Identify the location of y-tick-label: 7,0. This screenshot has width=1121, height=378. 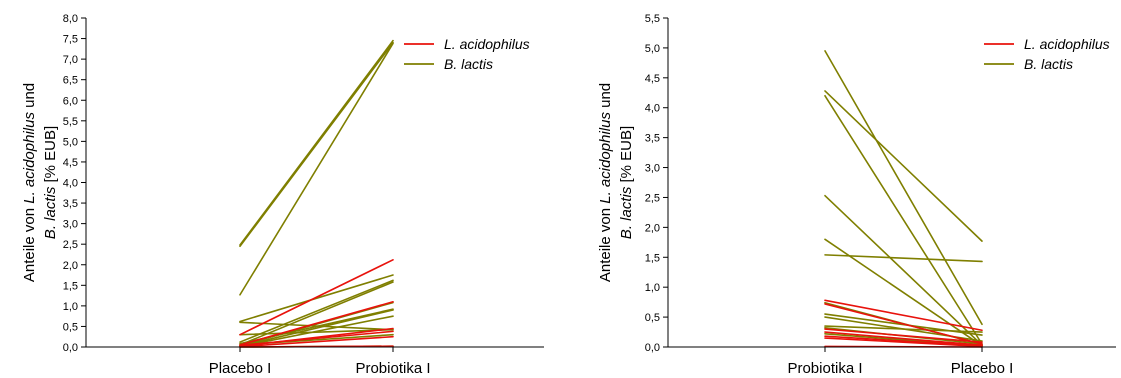
(70, 60).